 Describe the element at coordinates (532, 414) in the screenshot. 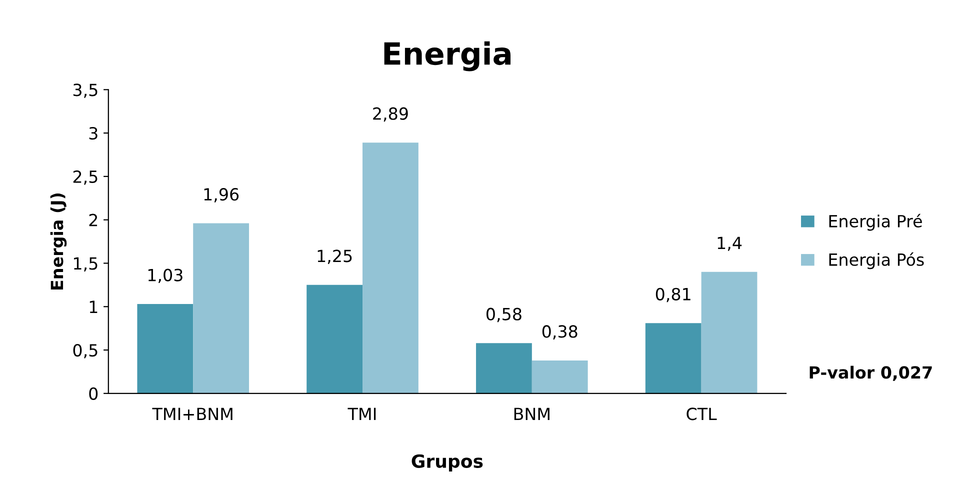

I see `x-tick-label: BNM` at that location.